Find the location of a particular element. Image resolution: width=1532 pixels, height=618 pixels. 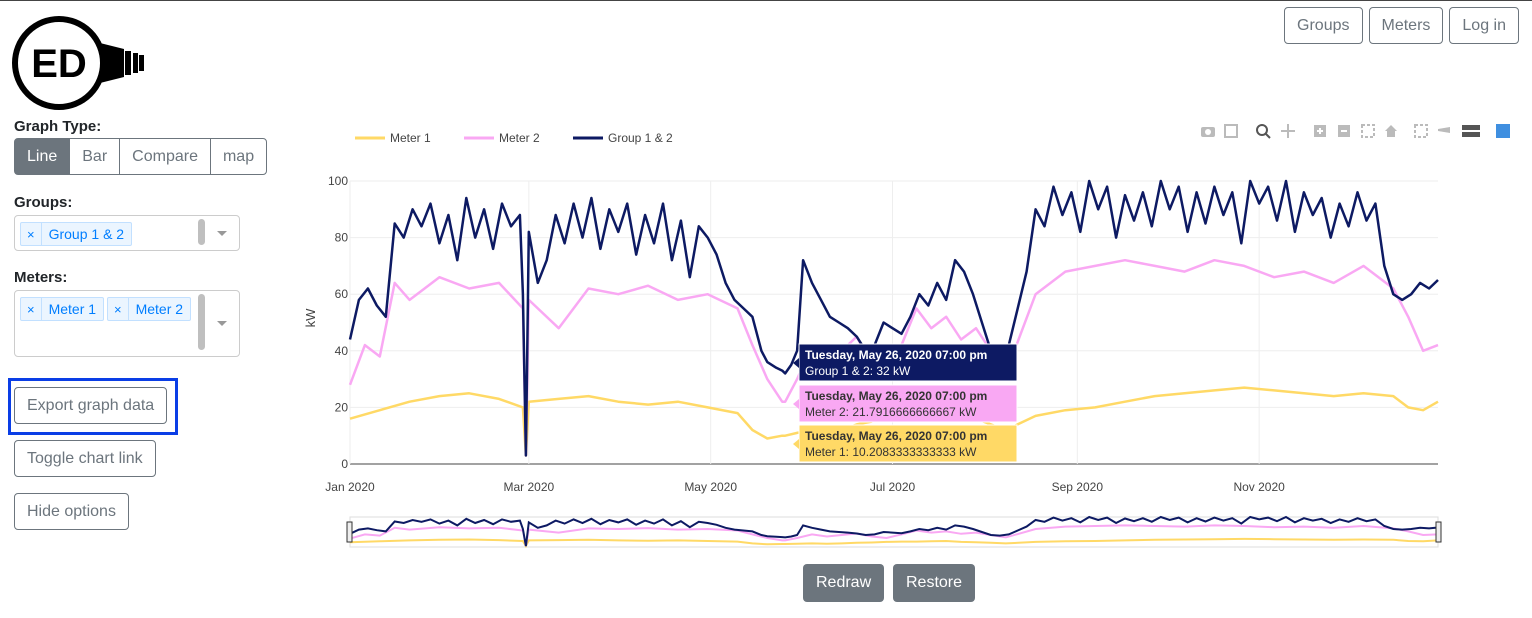

y-tick-label: 80 is located at coordinates (342, 238).